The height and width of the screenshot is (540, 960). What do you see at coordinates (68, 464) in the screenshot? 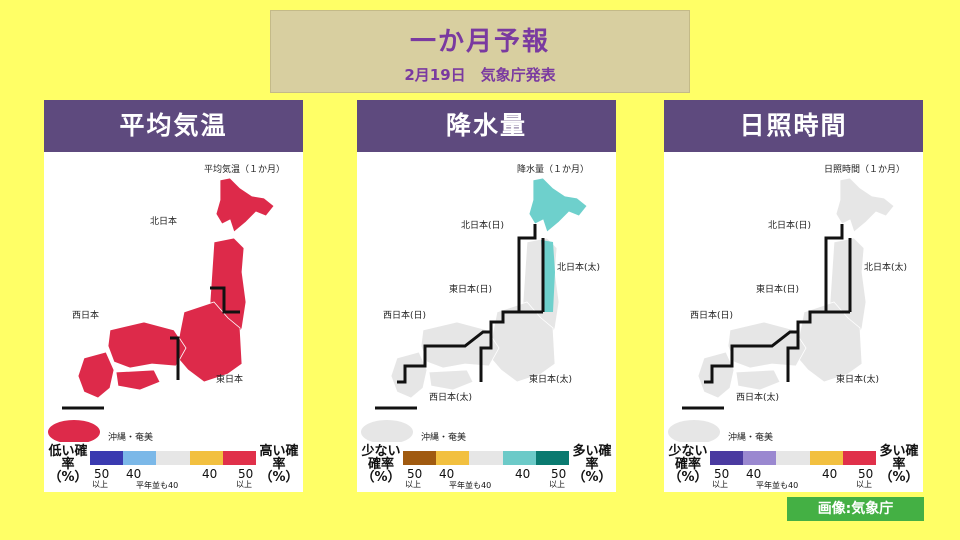
I see `legend-left-label: 低い確率（%）` at bounding box center [68, 464].